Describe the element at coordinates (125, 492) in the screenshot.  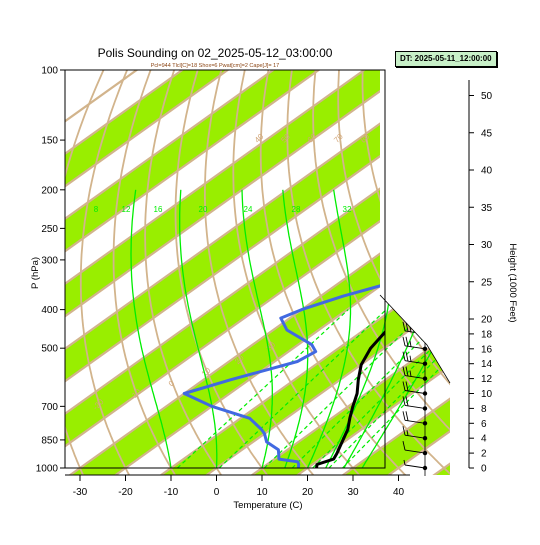
I see `x-tick-label: -20` at that location.